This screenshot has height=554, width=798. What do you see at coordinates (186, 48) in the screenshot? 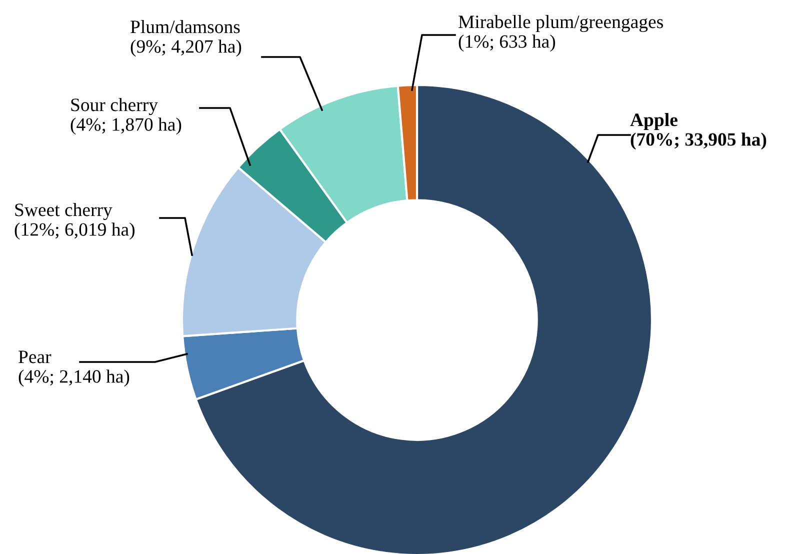
I see `data-label: (9%; 4,207 ha)` at bounding box center [186, 48].